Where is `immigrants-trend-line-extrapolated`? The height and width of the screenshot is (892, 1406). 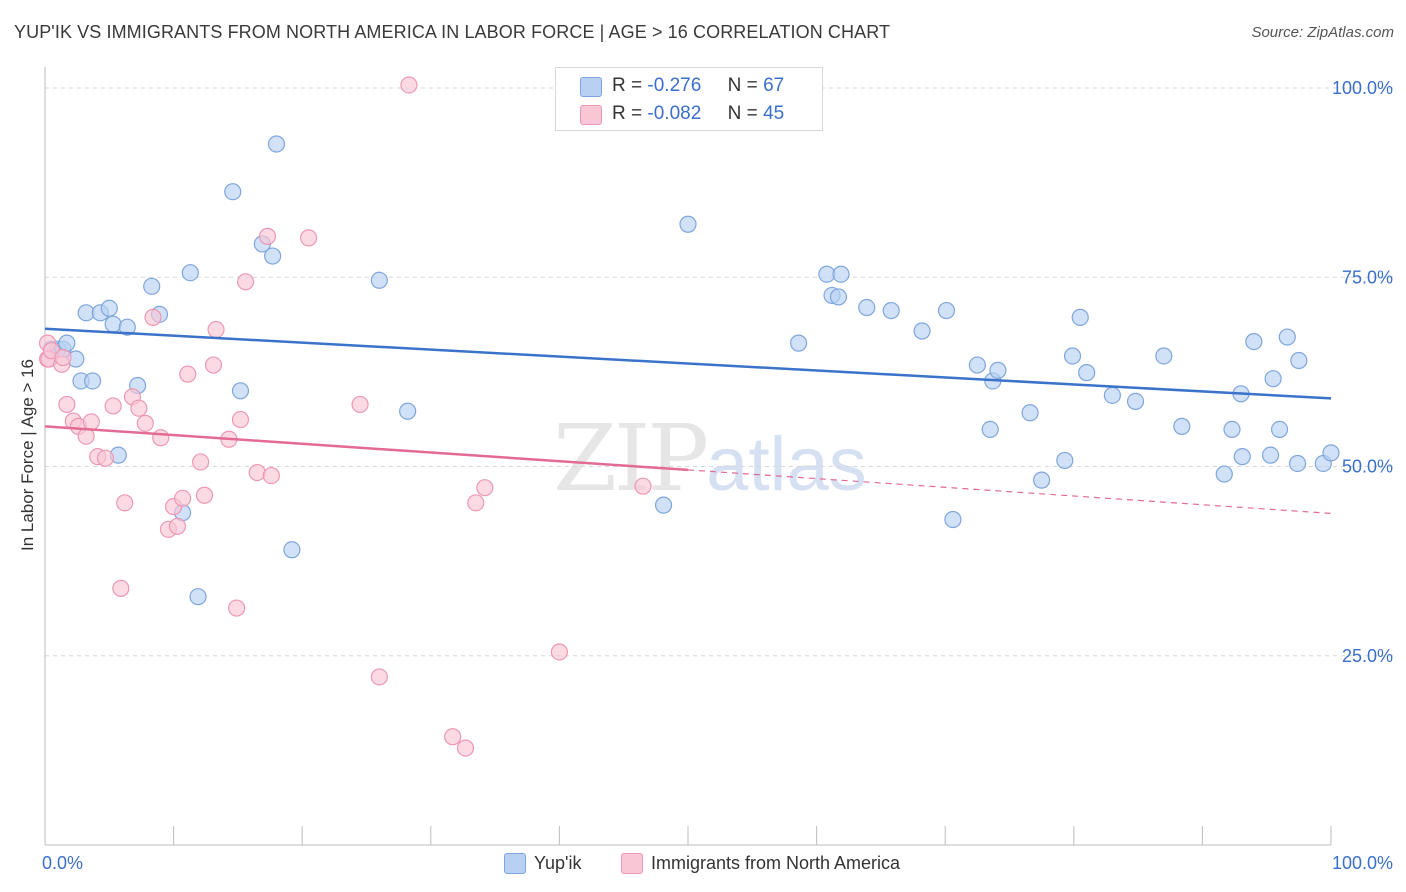 immigrants-trend-line-extrapolated is located at coordinates (1009, 492).